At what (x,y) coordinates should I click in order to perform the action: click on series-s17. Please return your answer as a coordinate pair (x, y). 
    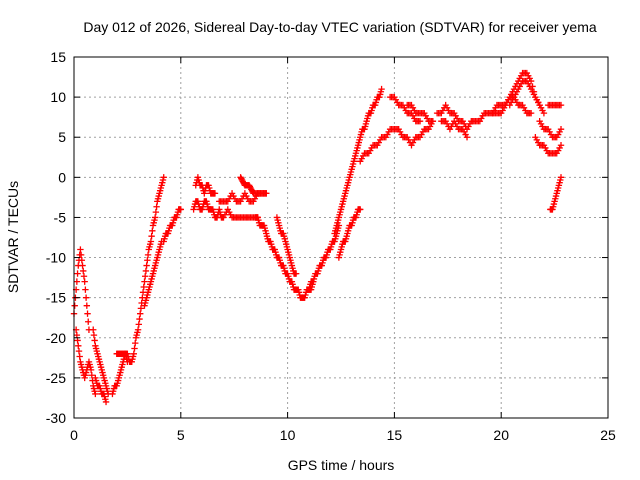
    Looking at the image, I should click on (358, 161).